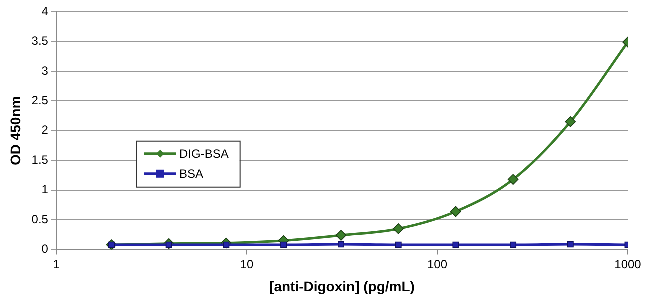 The width and height of the screenshot is (650, 302). Describe the element at coordinates (40, 159) in the screenshot. I see `y-tick-label: 1.5` at that location.